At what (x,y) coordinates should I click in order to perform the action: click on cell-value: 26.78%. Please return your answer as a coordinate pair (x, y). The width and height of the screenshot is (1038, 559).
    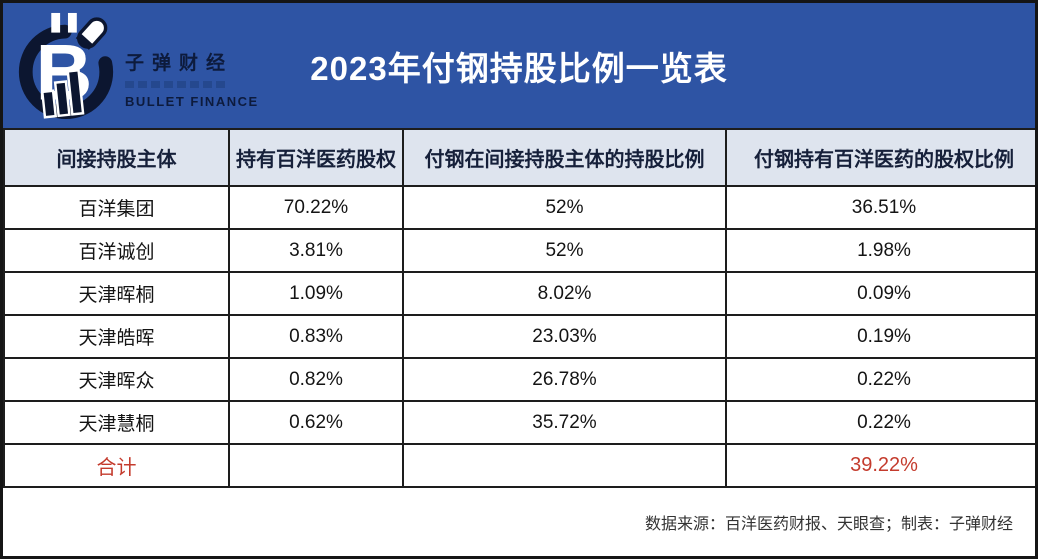
    Looking at the image, I should click on (564, 379).